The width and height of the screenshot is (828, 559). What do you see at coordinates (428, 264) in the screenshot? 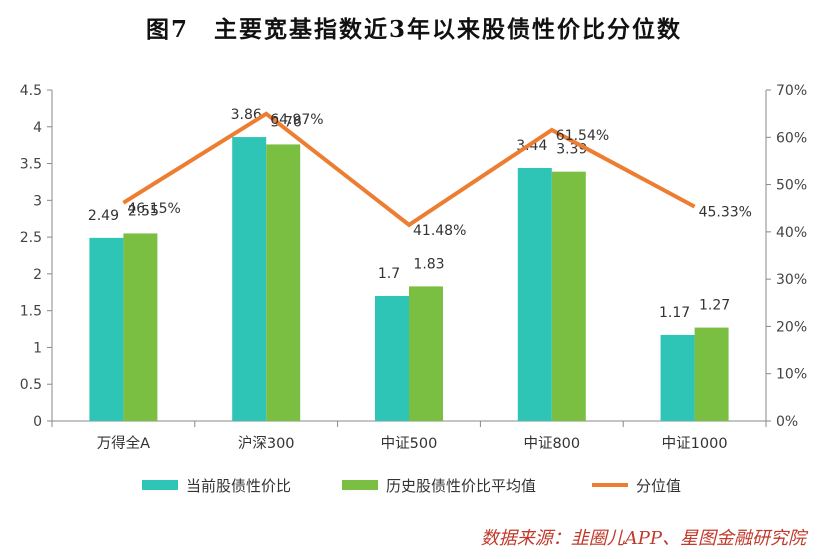
I see `bar-data-label: 1.83` at bounding box center [428, 264].